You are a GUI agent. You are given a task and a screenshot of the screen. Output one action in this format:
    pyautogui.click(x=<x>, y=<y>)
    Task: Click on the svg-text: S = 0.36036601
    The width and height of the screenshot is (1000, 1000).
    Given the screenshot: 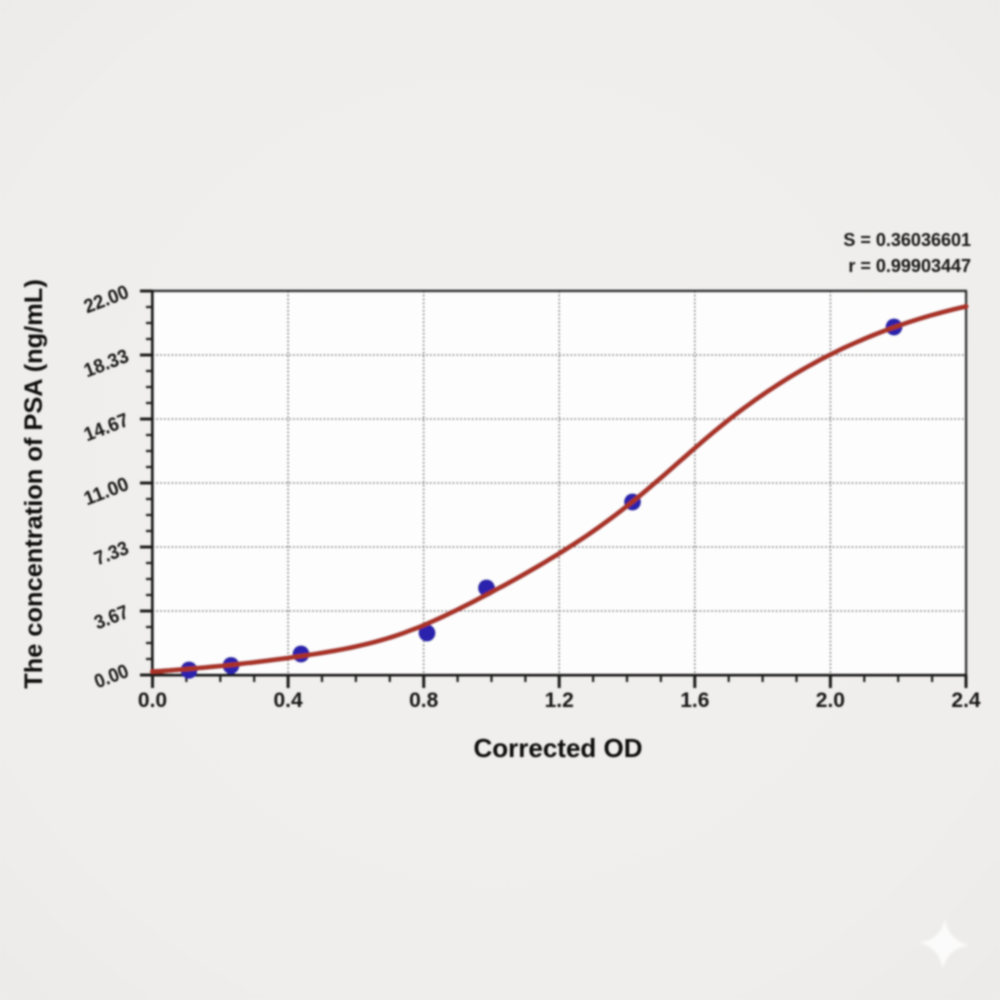 What is the action you would take?
    pyautogui.click(x=907, y=240)
    